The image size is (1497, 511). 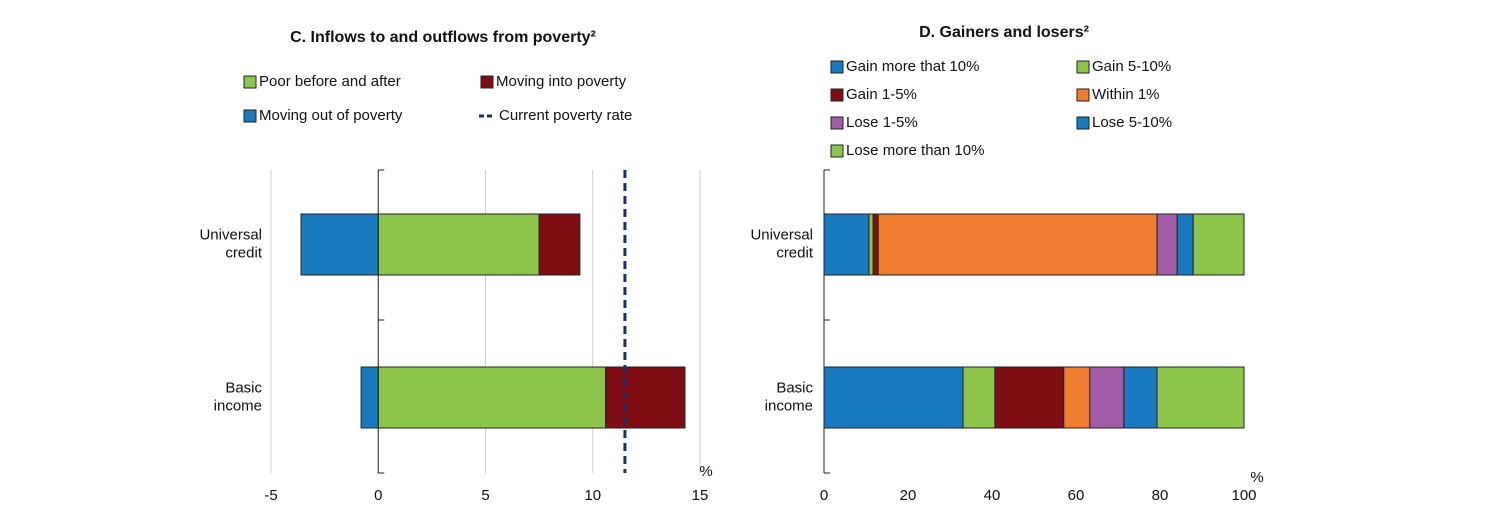 I want to click on legend-label: Within 1%, so click(x=1126, y=94).